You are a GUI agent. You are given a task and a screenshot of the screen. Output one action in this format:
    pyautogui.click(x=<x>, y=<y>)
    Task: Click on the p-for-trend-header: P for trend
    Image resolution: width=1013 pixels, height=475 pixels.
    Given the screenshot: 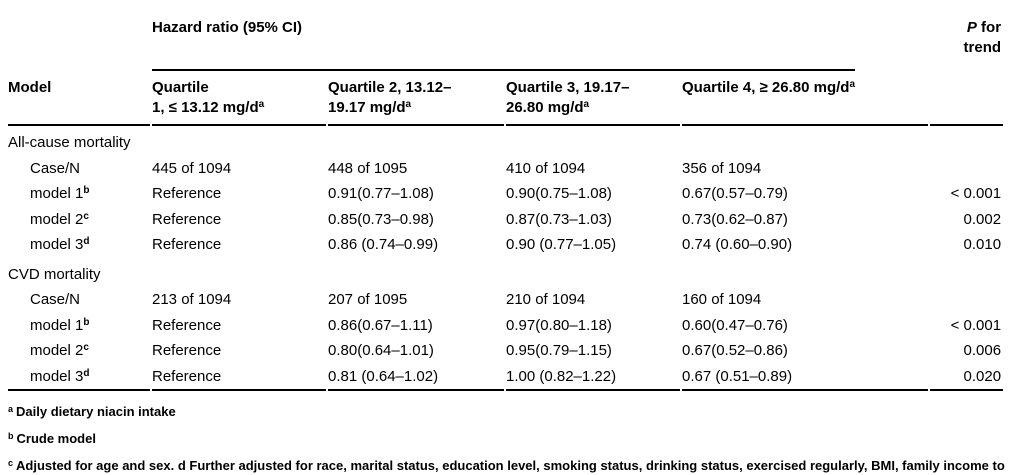 What is the action you would take?
    pyautogui.click(x=966, y=38)
    